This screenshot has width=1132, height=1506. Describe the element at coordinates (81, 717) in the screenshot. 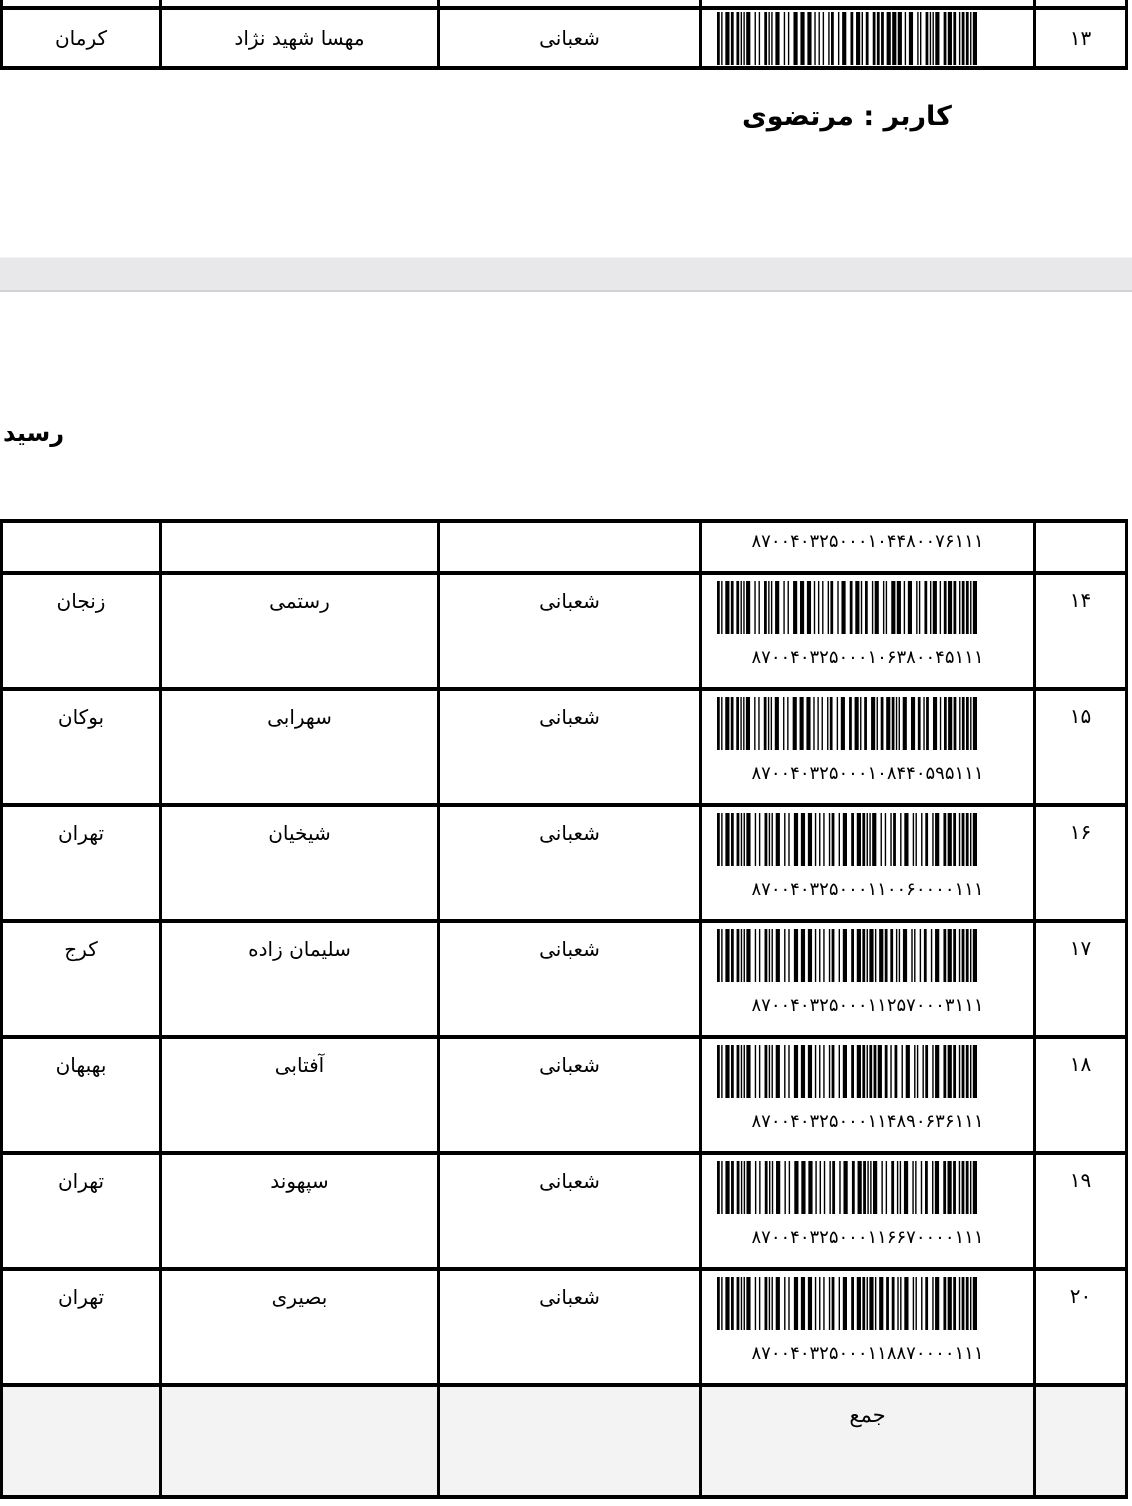

I see `city-name: بوکان` at that location.